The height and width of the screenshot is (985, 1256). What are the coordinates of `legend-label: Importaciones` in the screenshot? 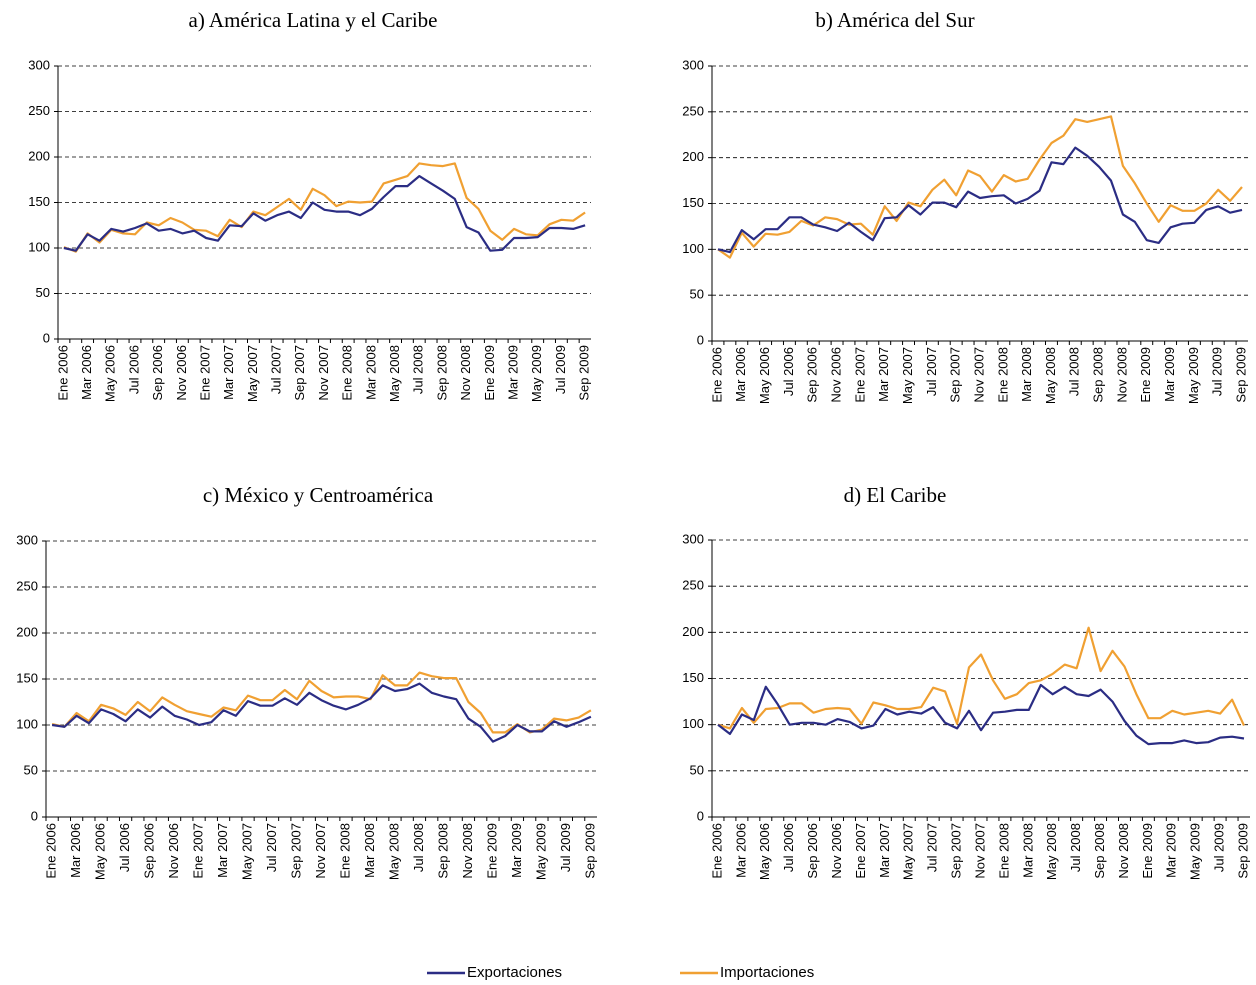 It's located at (767, 972).